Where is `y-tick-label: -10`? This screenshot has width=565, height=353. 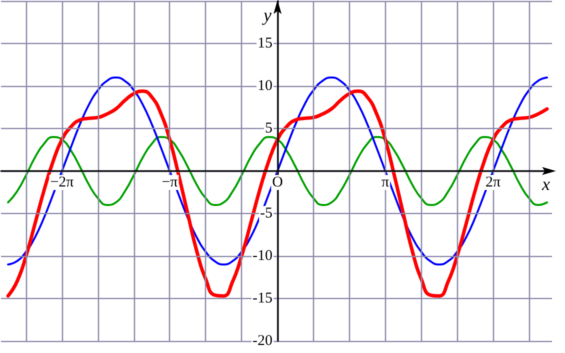
y-tick-label: -10 is located at coordinates (262, 256).